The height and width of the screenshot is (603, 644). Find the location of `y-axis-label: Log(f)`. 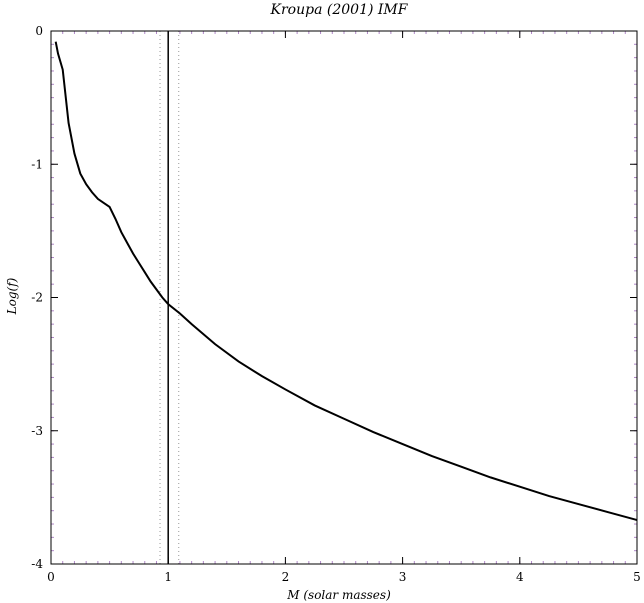

y-axis-label: Log(f) is located at coordinates (12, 296).